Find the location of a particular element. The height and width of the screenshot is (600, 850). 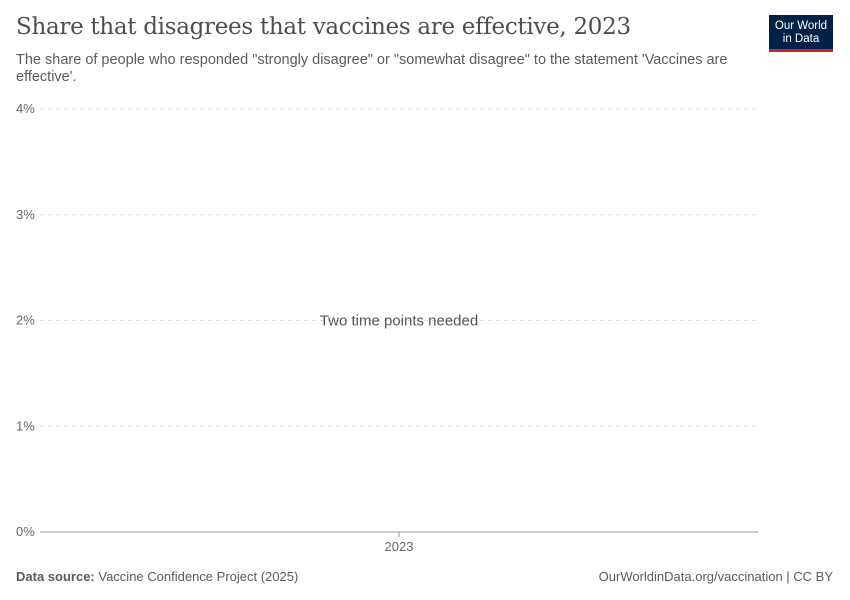

owid-logo: Our World in Data is located at coordinates (801, 33).